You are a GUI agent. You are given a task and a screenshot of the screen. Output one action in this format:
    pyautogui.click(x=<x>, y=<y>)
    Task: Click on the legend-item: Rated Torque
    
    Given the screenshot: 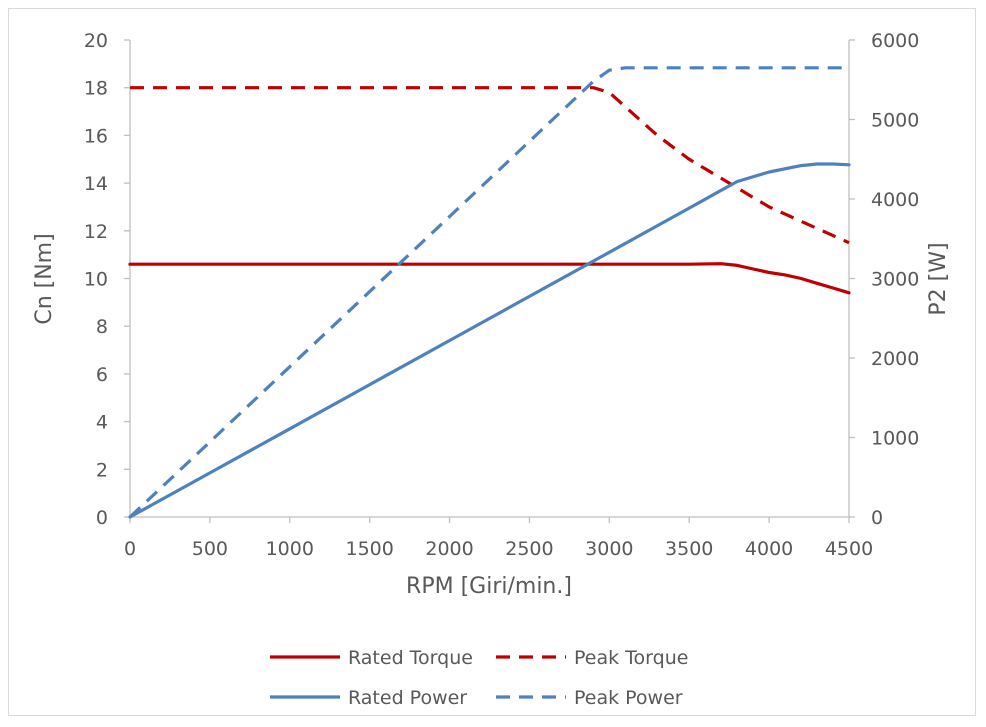 What is the action you would take?
    pyautogui.click(x=371, y=658)
    